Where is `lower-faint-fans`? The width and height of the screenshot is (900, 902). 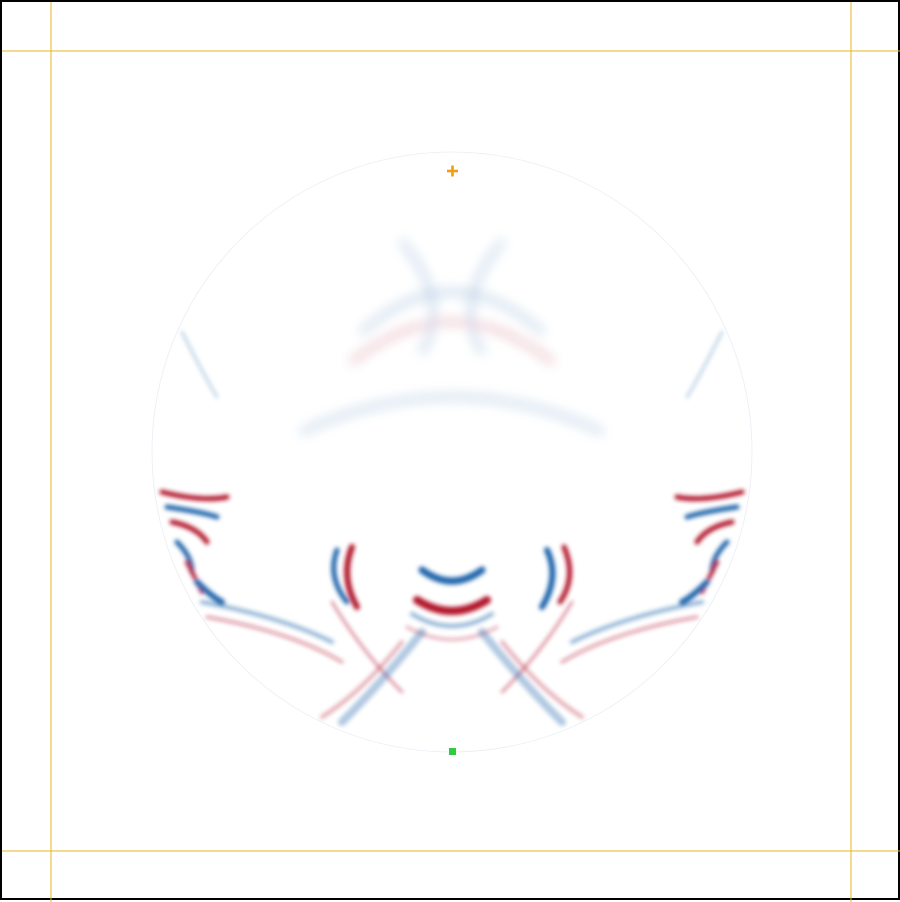
lower-faint-fans is located at coordinates (452, 677).